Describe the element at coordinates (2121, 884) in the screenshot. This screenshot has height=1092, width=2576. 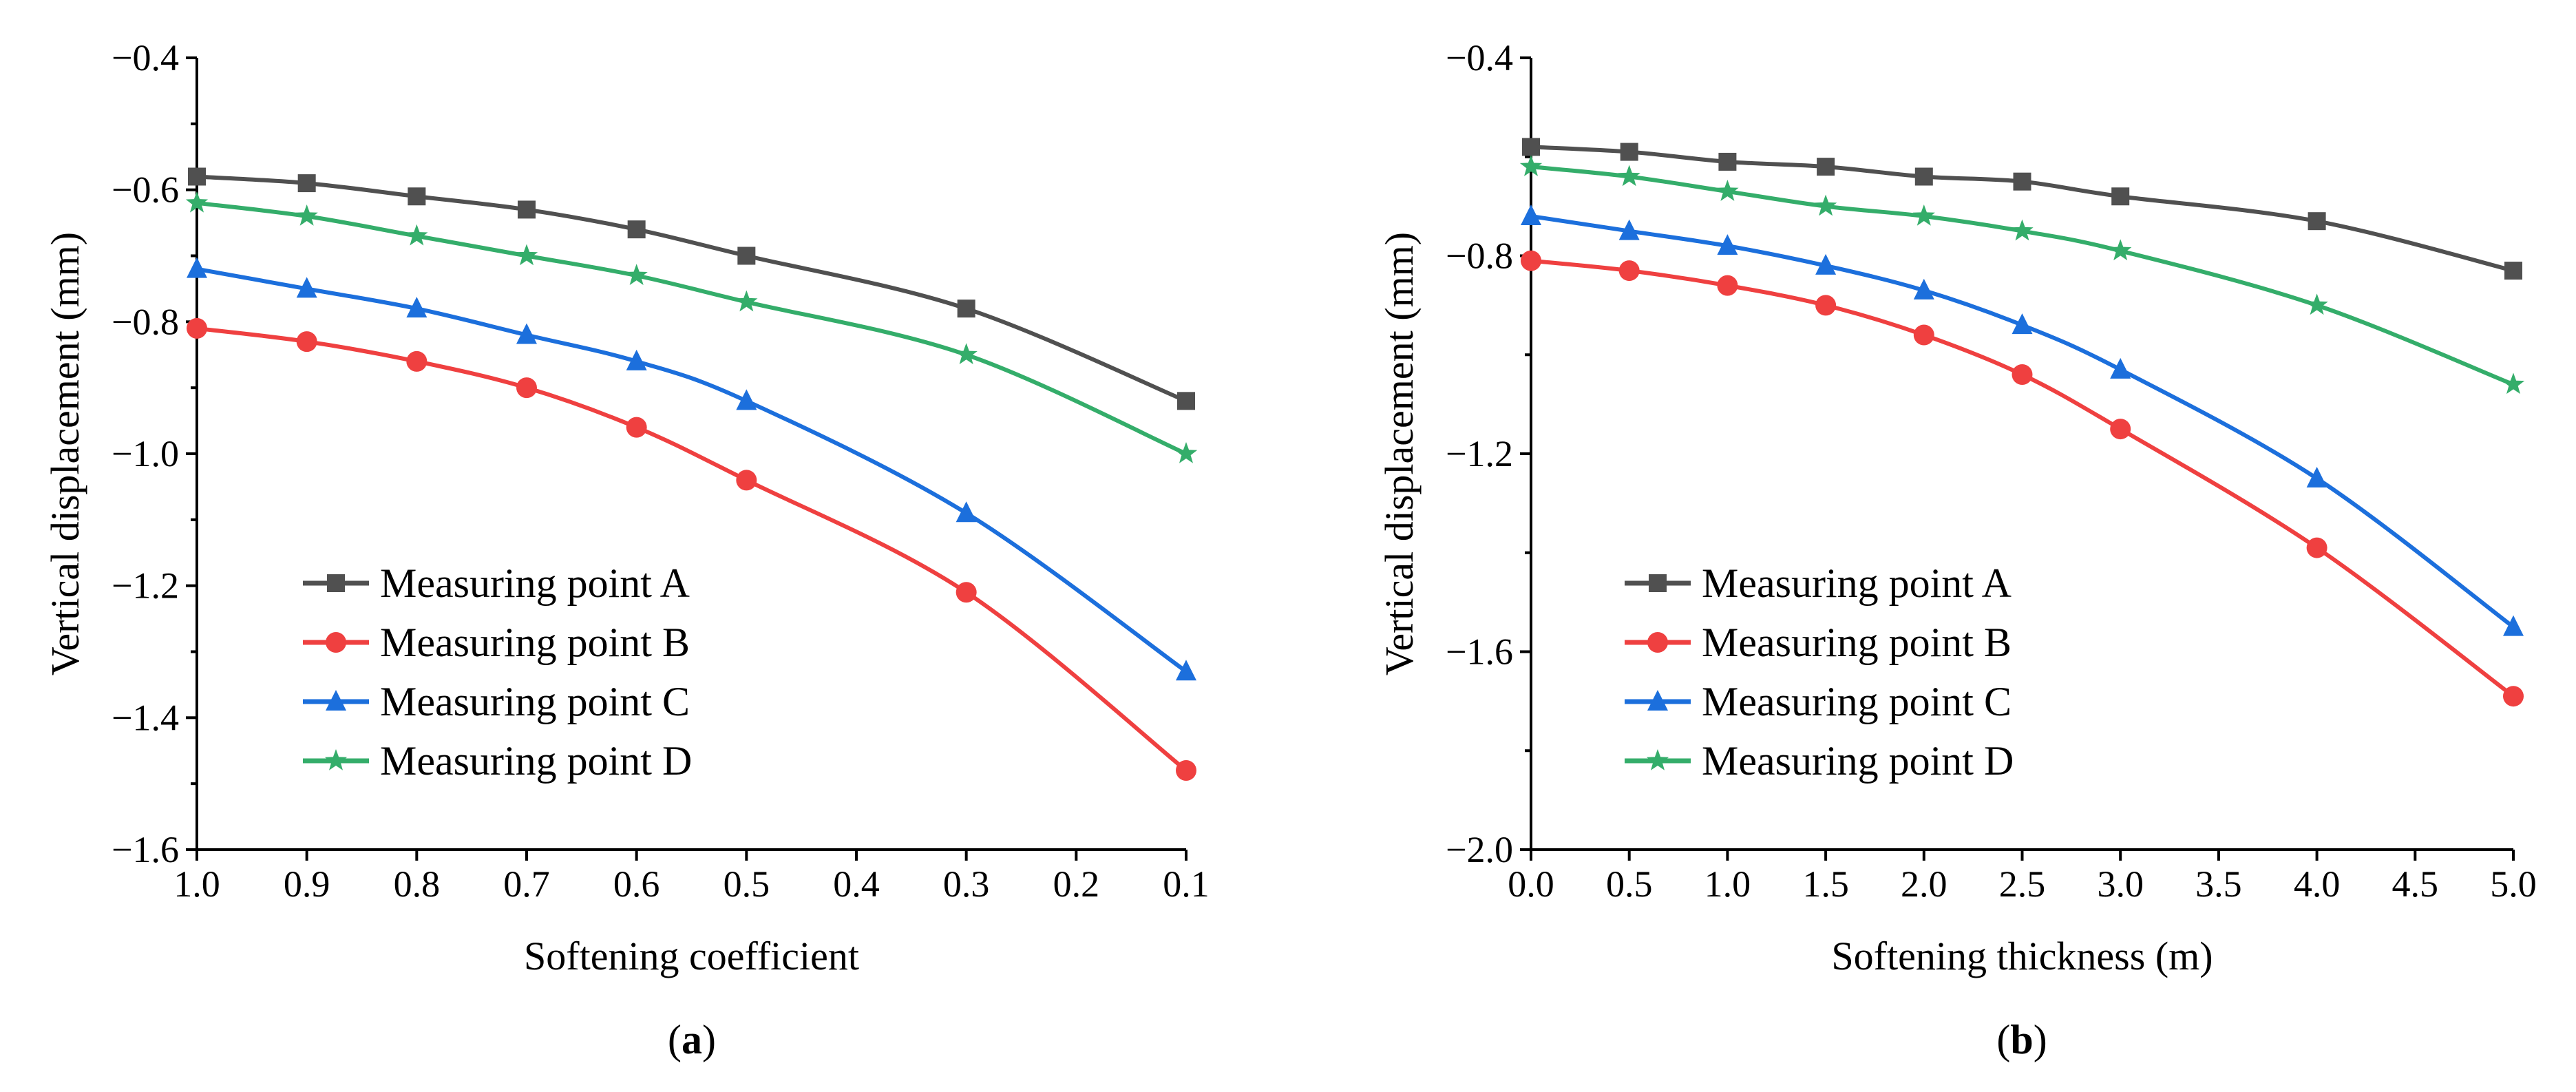
I see `x-tick-label: 3.0` at that location.